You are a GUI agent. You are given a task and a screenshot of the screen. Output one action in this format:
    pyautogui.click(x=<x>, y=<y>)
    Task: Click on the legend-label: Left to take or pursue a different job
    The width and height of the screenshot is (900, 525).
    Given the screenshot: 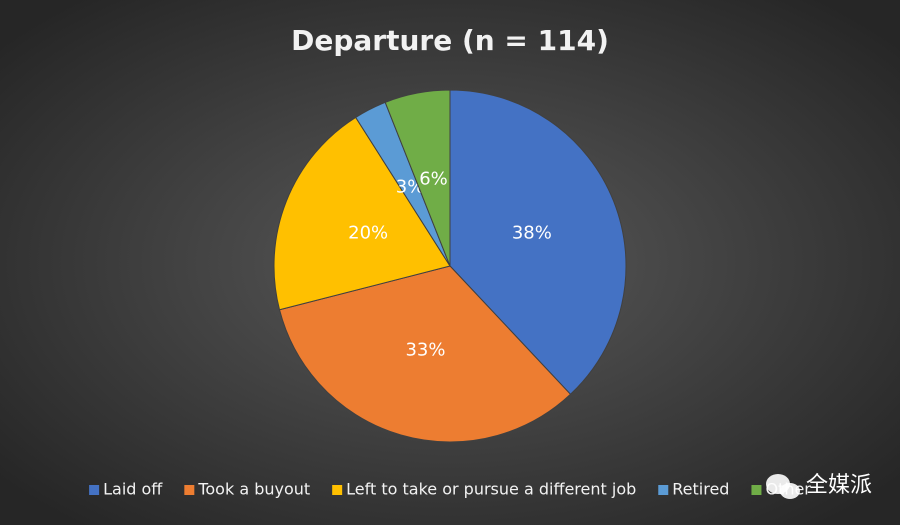 What is the action you would take?
    pyautogui.click(x=491, y=489)
    